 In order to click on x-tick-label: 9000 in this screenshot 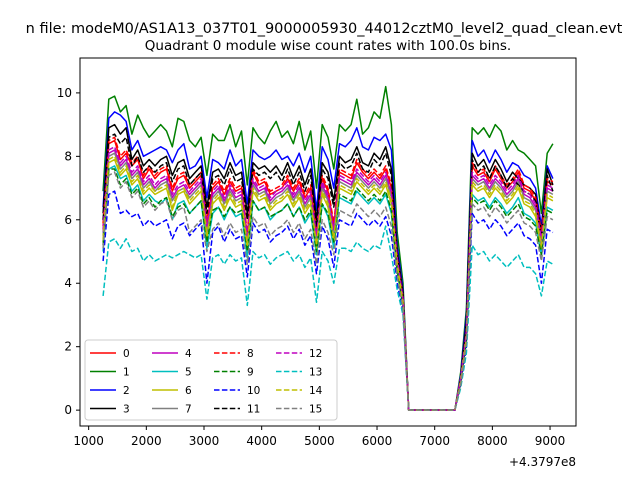, I will do `click(550, 441)`.